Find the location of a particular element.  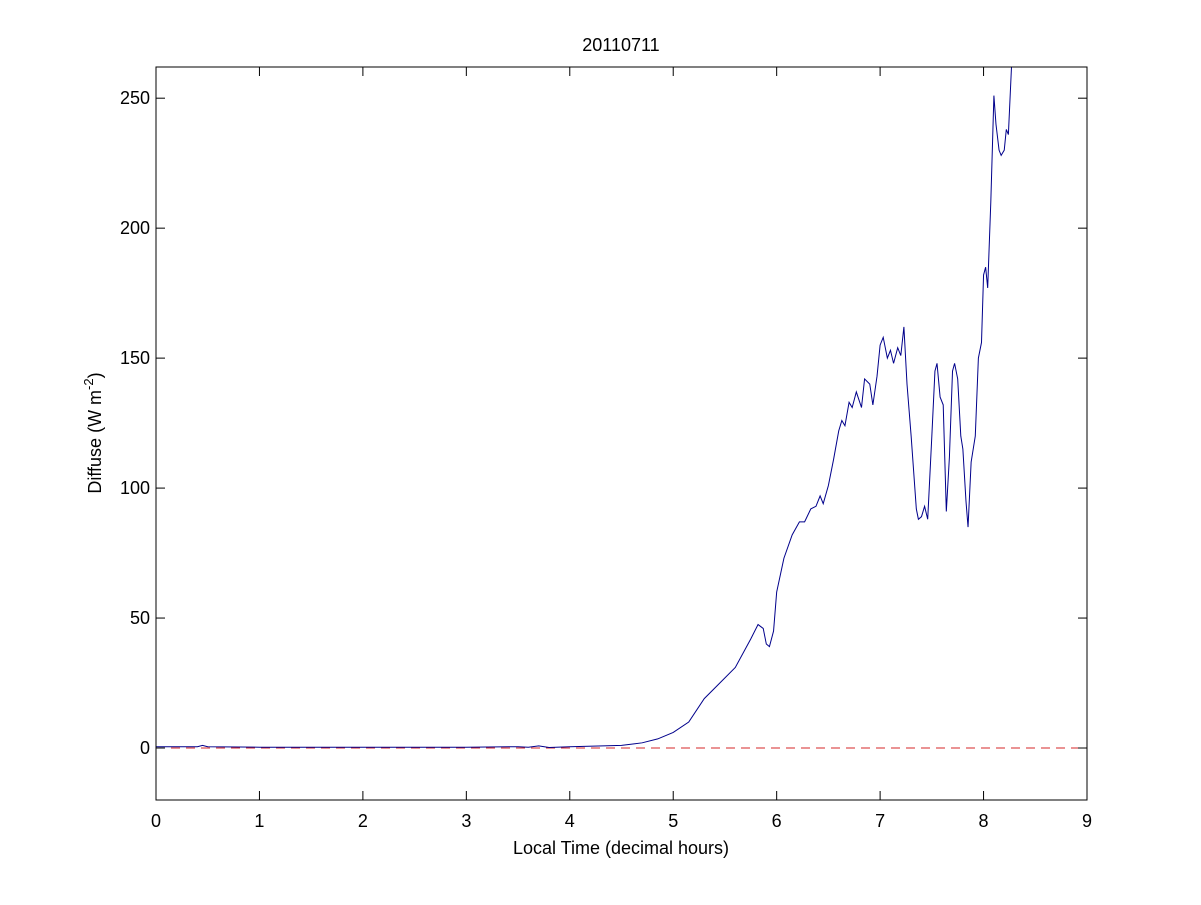

x-tick-label: 6 is located at coordinates (777, 821).